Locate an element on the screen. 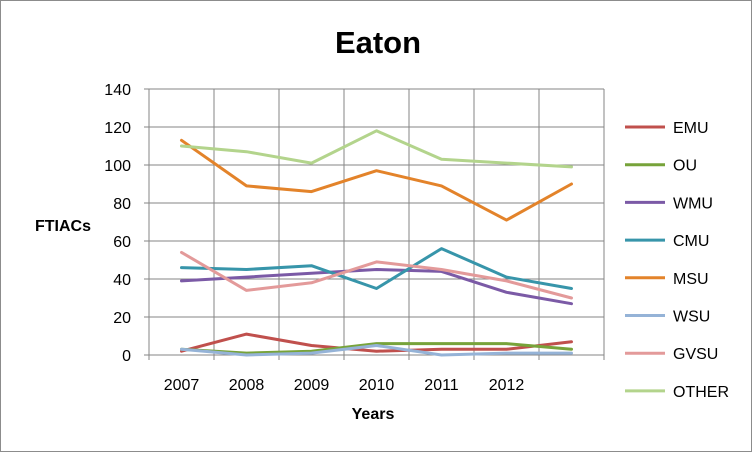 The width and height of the screenshot is (752, 452). legend: EMU OU WMU CMU MSU WSU GVSU OTHER is located at coordinates (677, 260).